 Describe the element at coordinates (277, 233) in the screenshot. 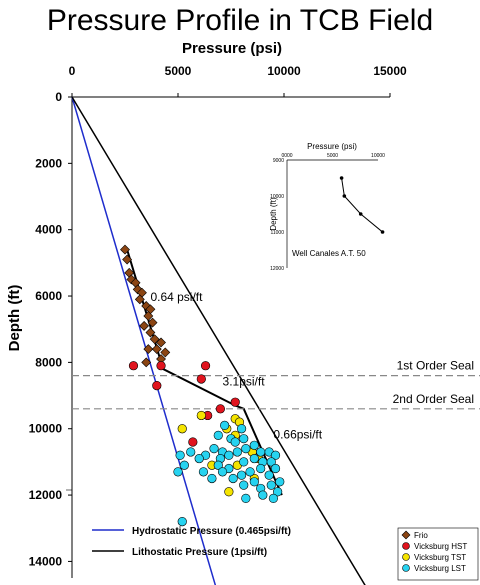

I see `inset-y-tick-label: 11000` at that location.